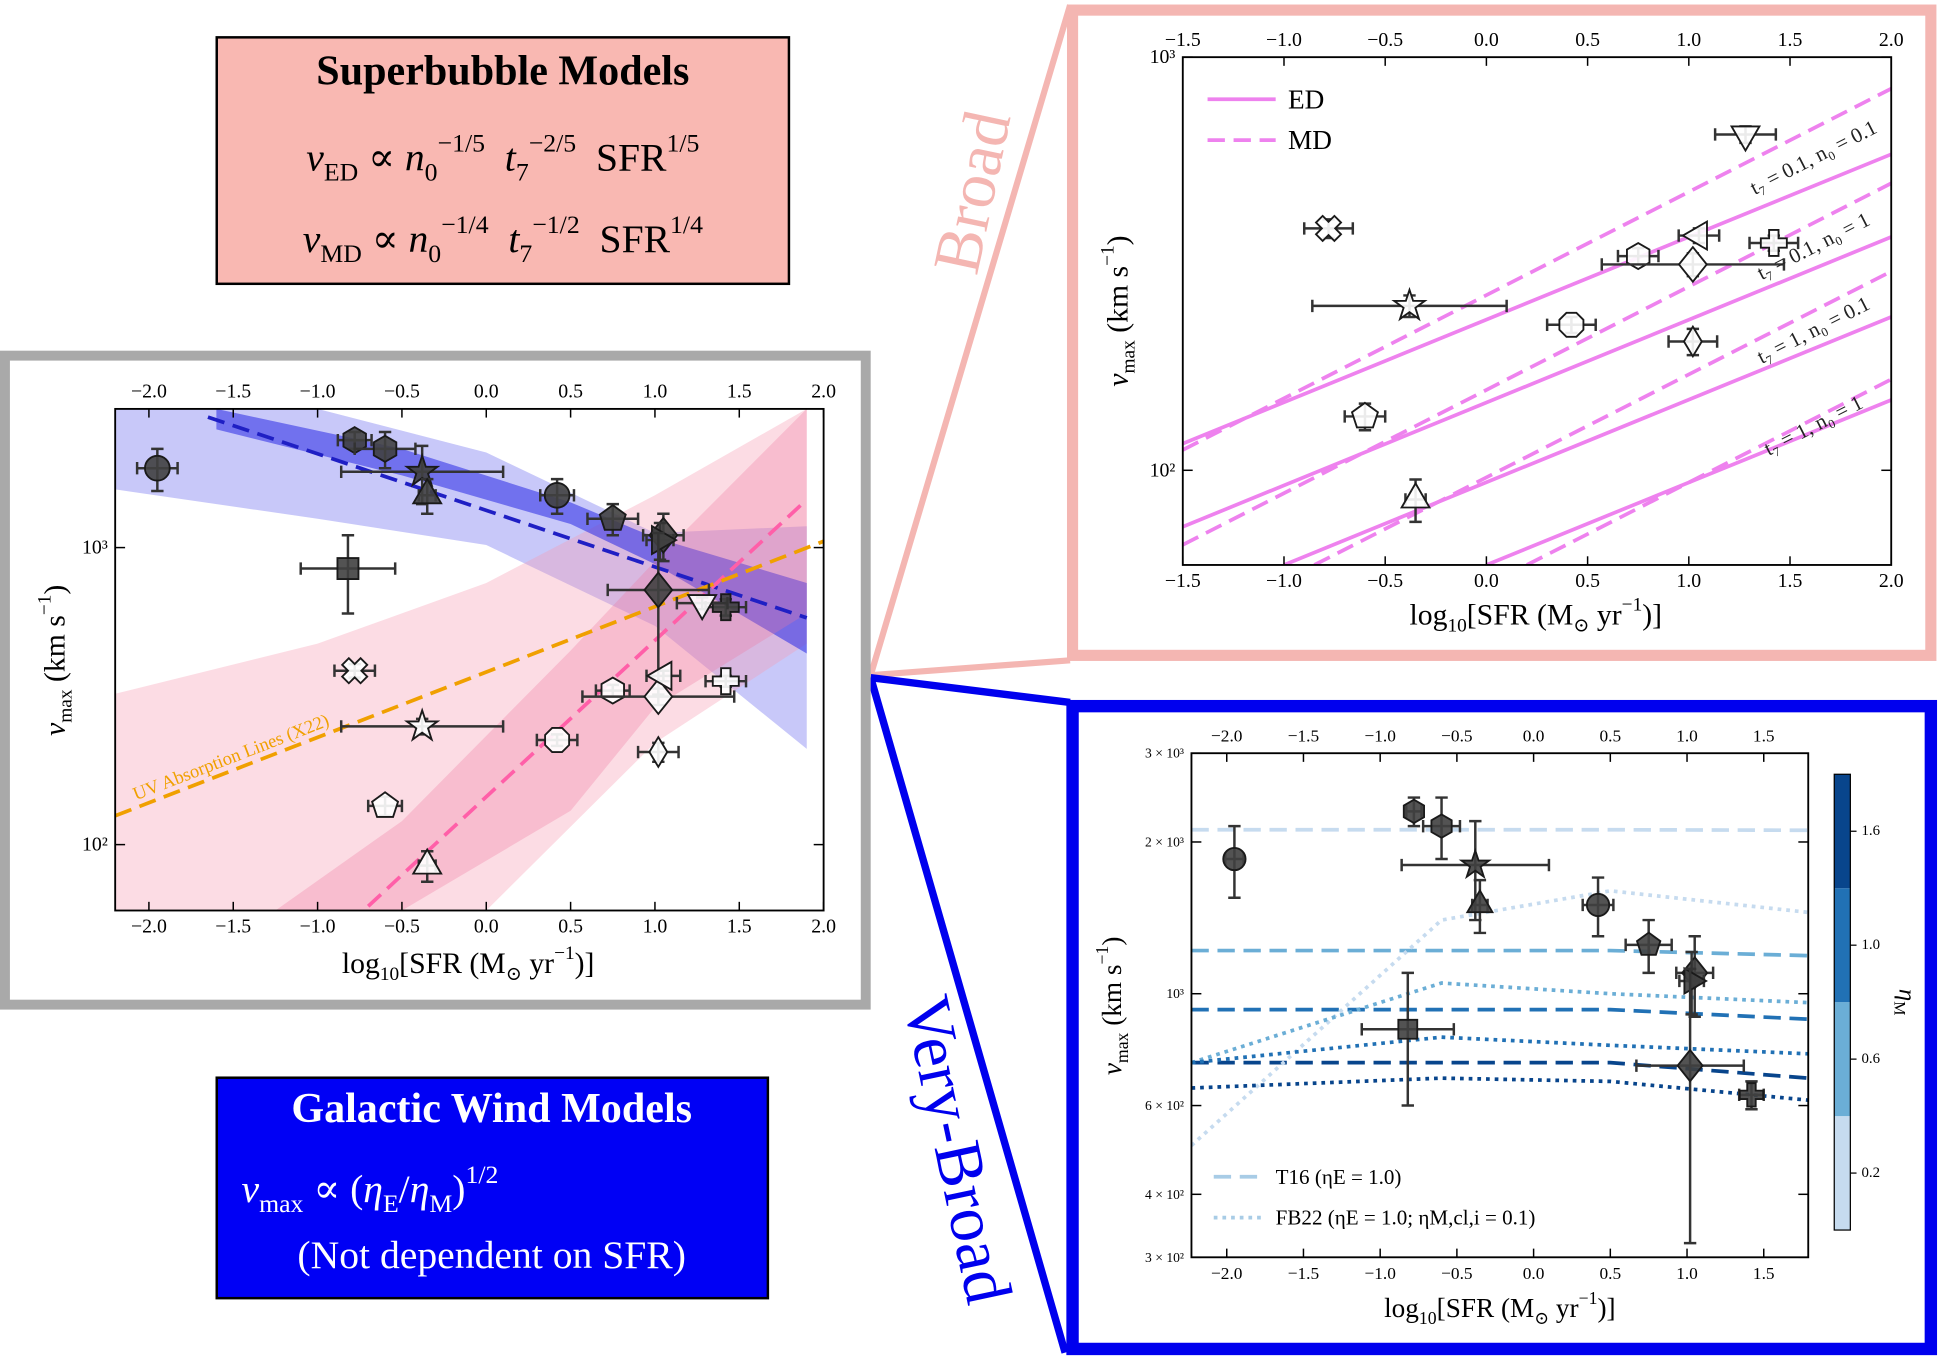 The width and height of the screenshot is (1942, 1364). Describe the element at coordinates (502, 157) in the screenshot. I see `formula: vED ∝ n0−1/5 t7−2/5 SFR1/5` at that location.